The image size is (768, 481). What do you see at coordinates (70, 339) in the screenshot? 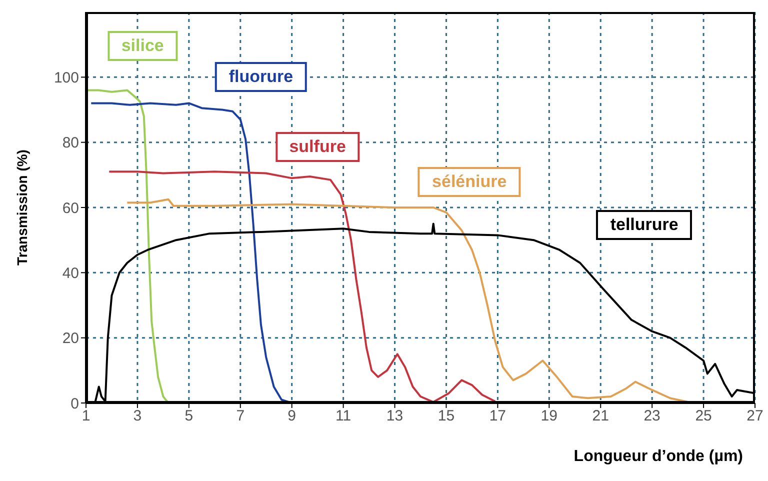
I see `y-tick-label: 20` at bounding box center [70, 339].